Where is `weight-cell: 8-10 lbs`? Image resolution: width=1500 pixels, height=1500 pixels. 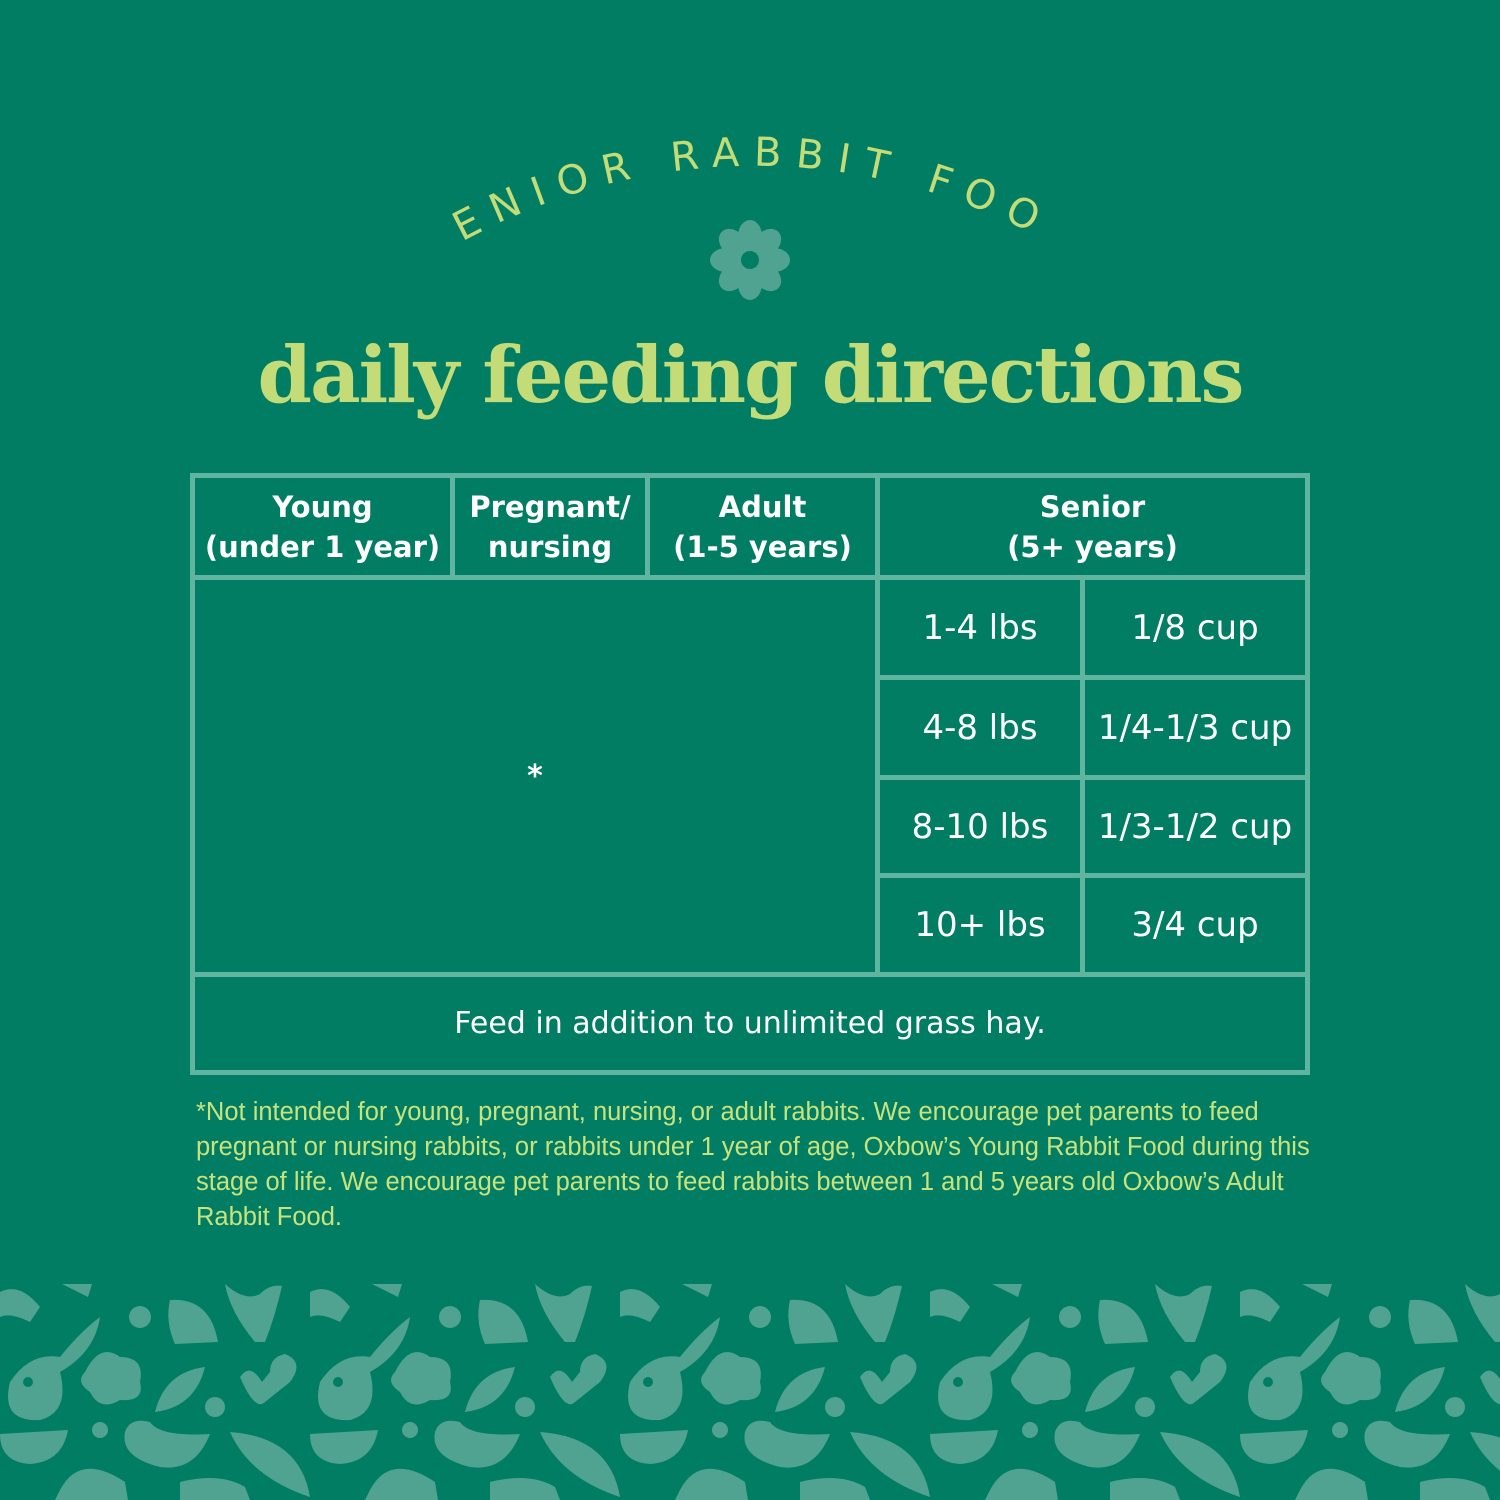
weight-cell: 8-10 lbs is located at coordinates (980, 826).